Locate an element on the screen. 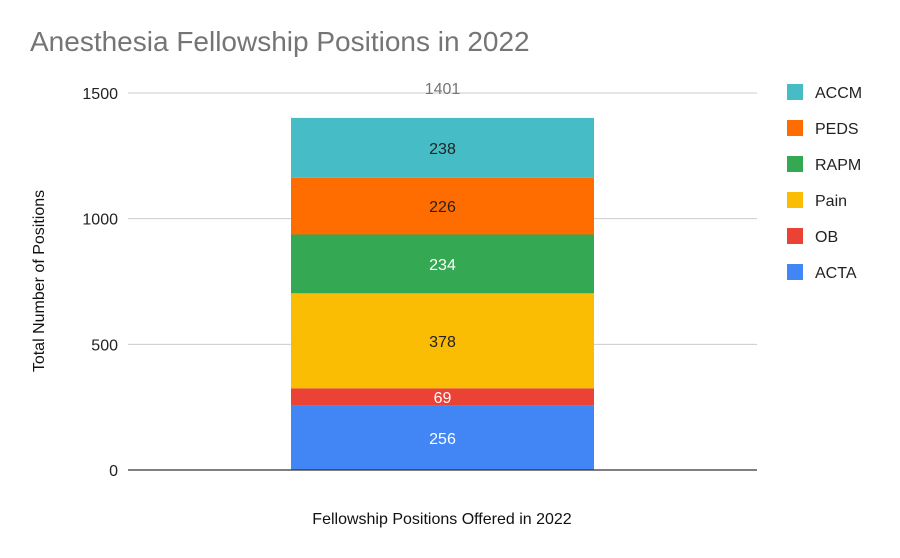 This screenshot has width=900, height=558. legend-label-acta: ACTA is located at coordinates (836, 273).